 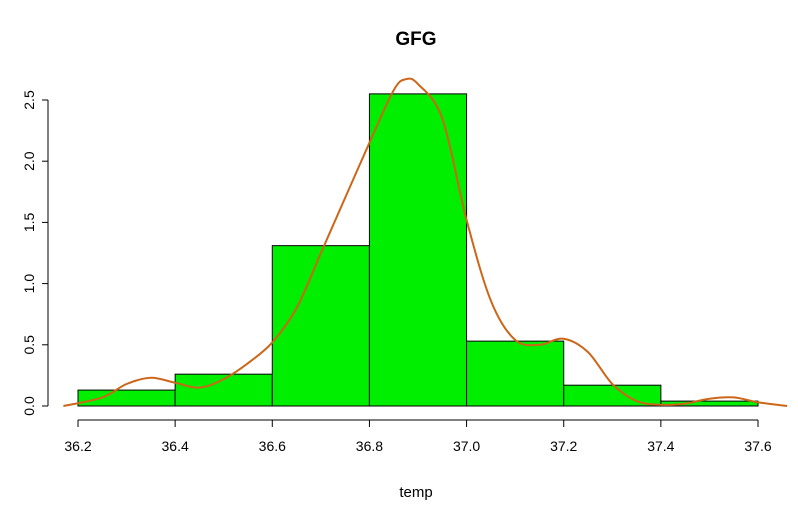 I want to click on x-tick-label: 37.4, so click(x=660, y=446).